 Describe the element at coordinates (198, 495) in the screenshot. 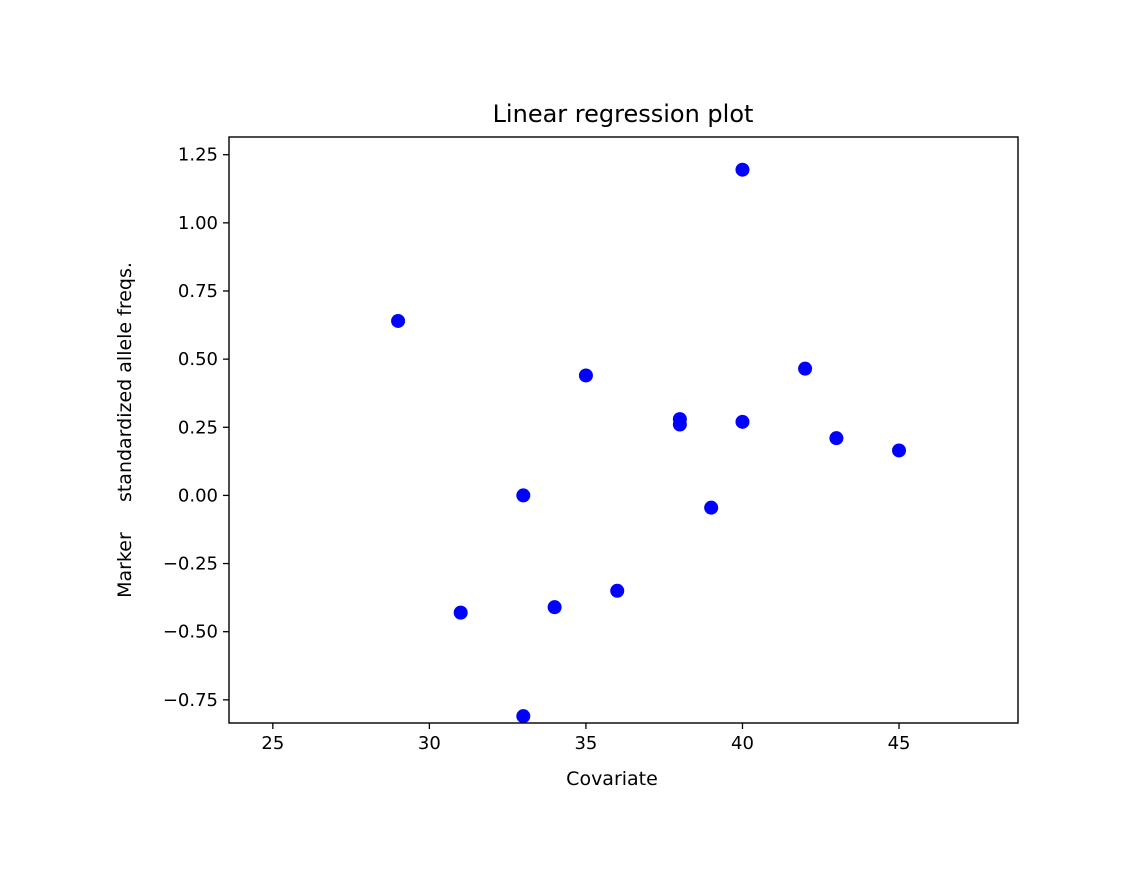

I see `y-tick-label: 0.00` at that location.